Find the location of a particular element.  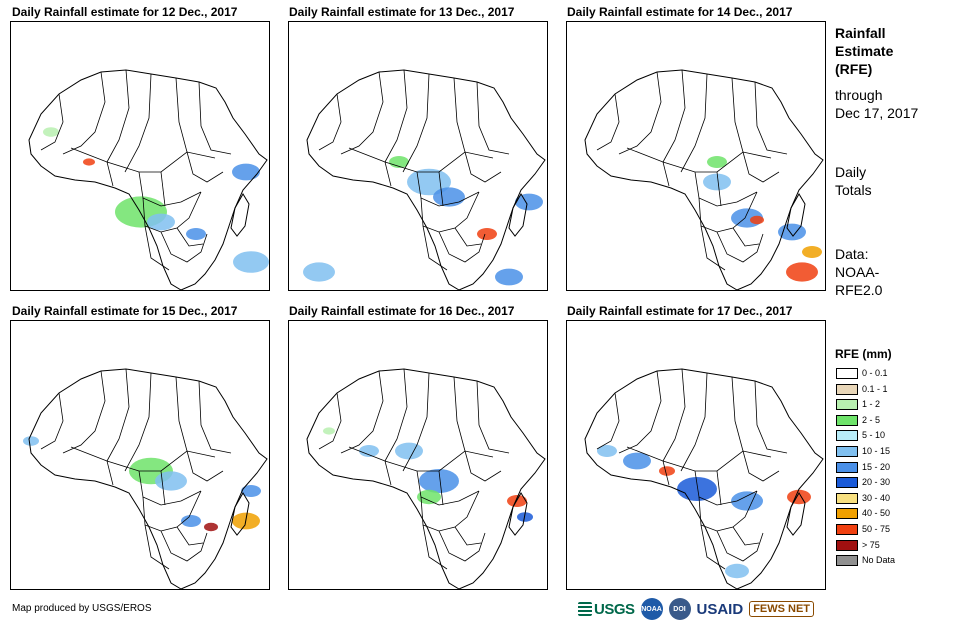

legend-label: 50 - 75 is located at coordinates (876, 528).